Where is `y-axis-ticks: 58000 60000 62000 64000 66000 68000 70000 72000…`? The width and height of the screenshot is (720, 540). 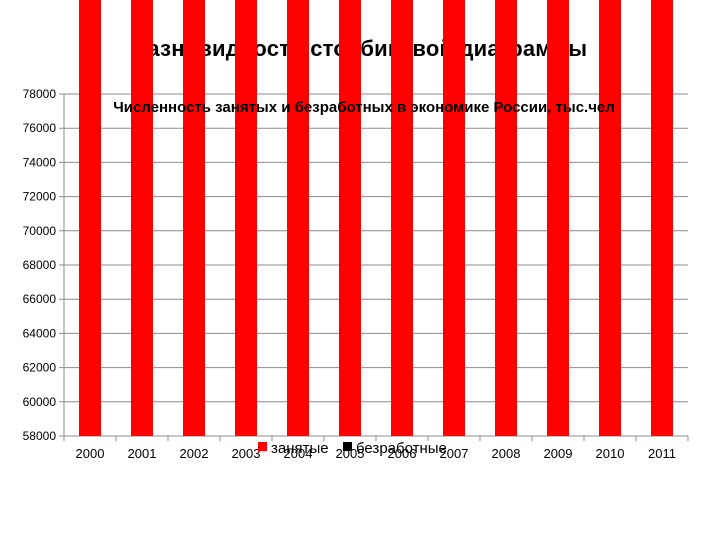 y-axis-ticks: 58000 60000 62000 64000 66000 68000 70000 72000… is located at coordinates (40, 265).